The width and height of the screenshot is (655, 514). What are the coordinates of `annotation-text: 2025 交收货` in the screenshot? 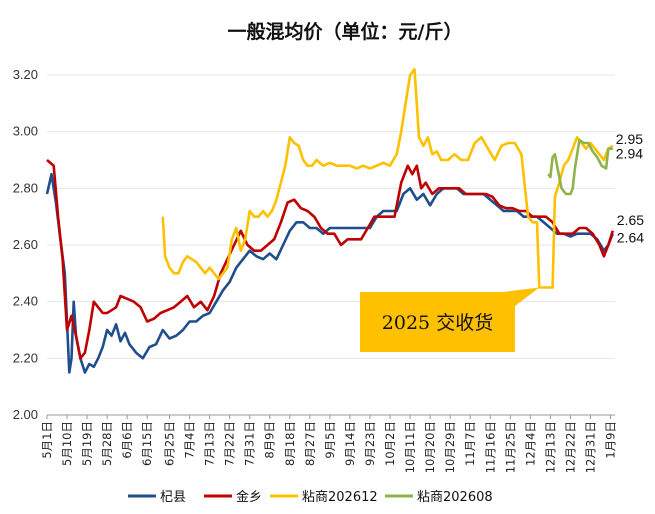 It's located at (437, 323).